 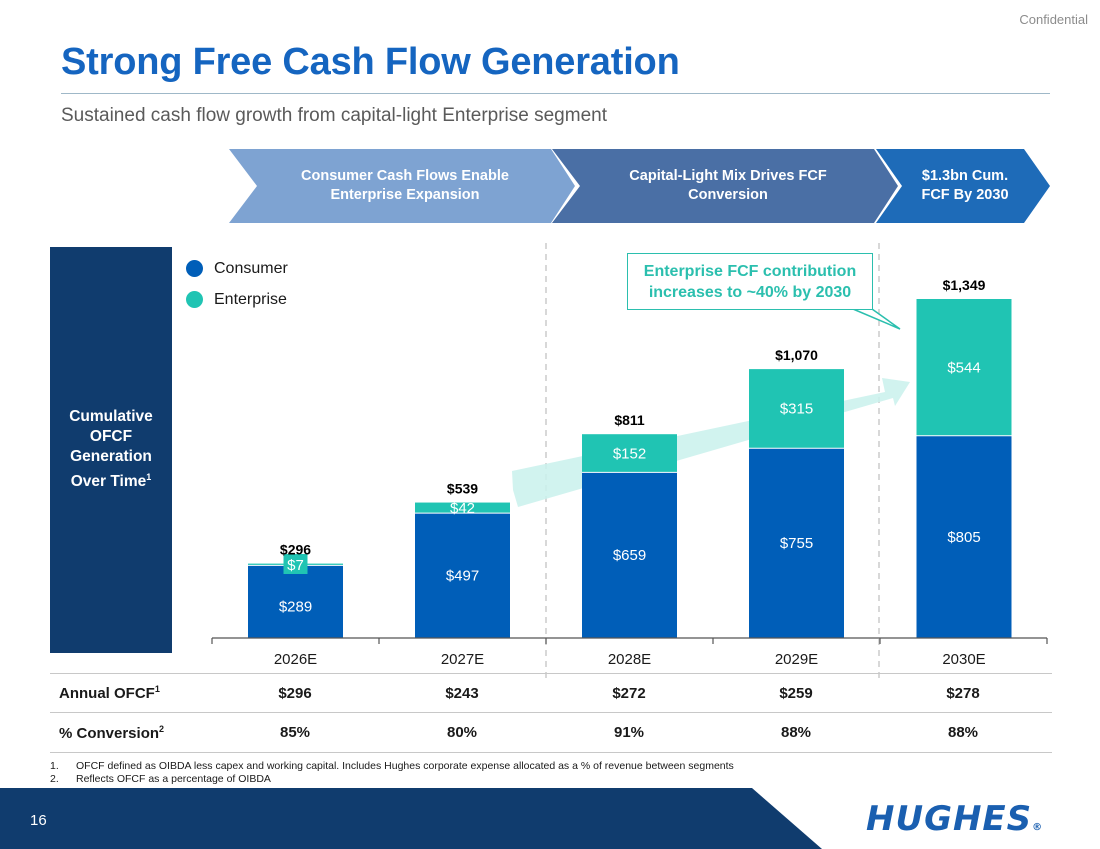 I want to click on legend-label-consumer: Consumer, so click(x=251, y=268).